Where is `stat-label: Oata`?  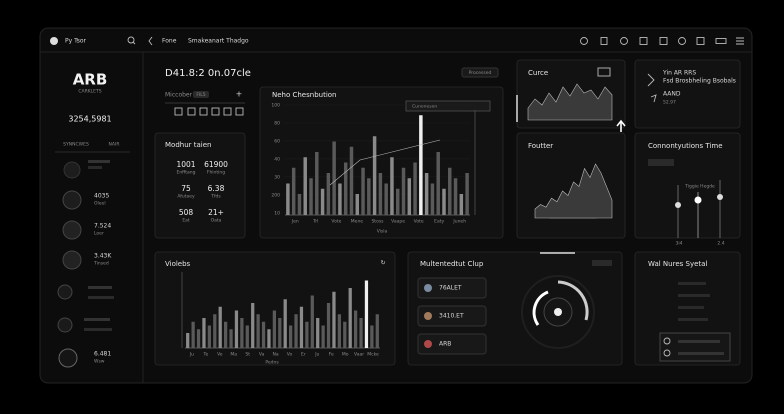
stat-label: Oata is located at coordinates (216, 221).